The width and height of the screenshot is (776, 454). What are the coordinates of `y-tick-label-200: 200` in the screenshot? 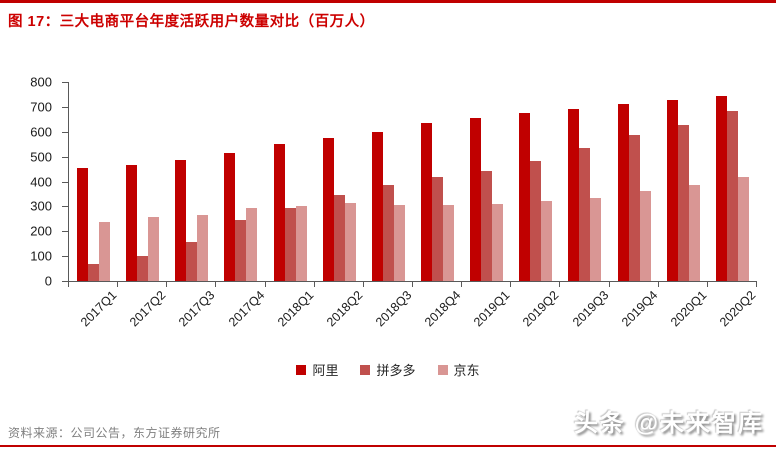 It's located at (41, 231).